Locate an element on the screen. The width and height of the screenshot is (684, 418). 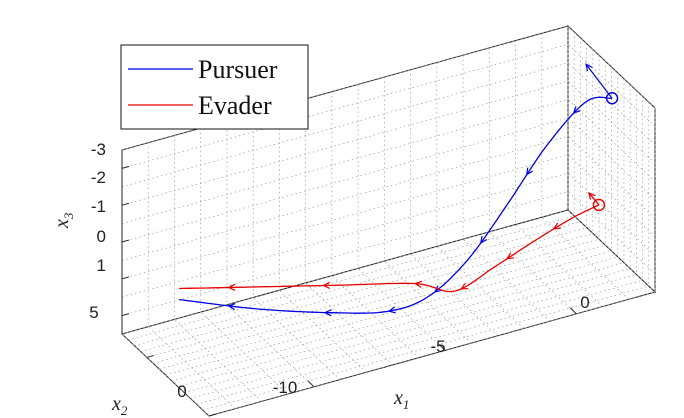
y-tick-label: 0 is located at coordinates (181, 391).